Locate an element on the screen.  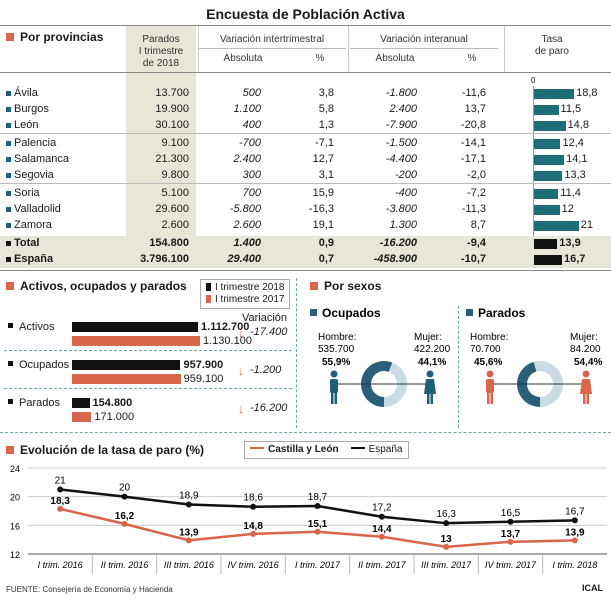
row-name: Burgos is located at coordinates (31, 109).